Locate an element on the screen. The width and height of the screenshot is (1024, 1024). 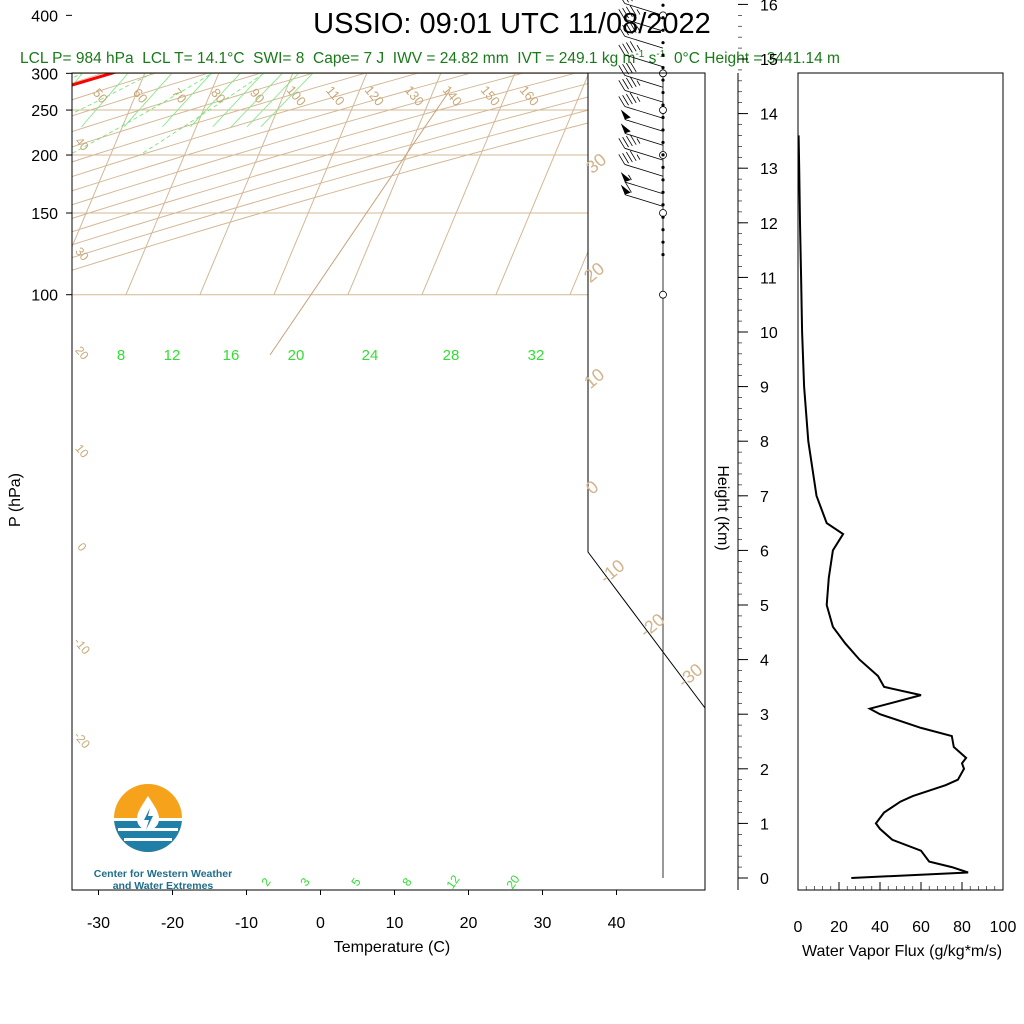
mixing-ratio-label: 16 is located at coordinates (231, 355).